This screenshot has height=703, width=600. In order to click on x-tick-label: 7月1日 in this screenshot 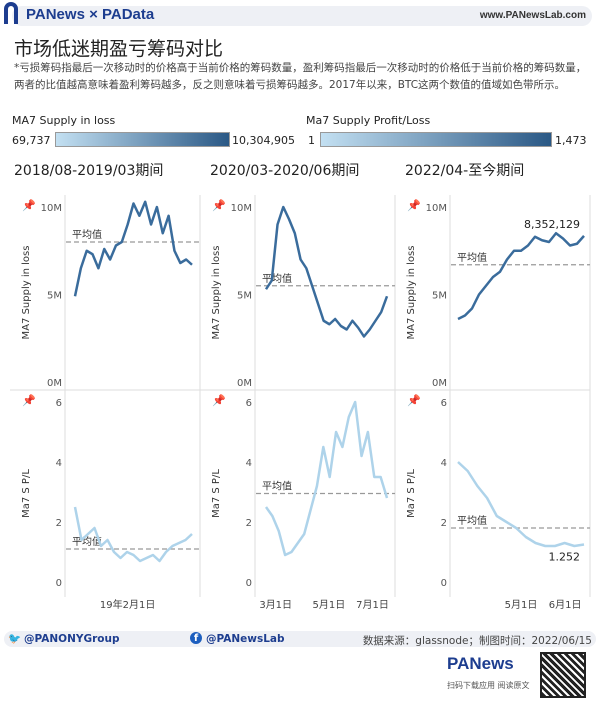, I will do `click(372, 605)`.